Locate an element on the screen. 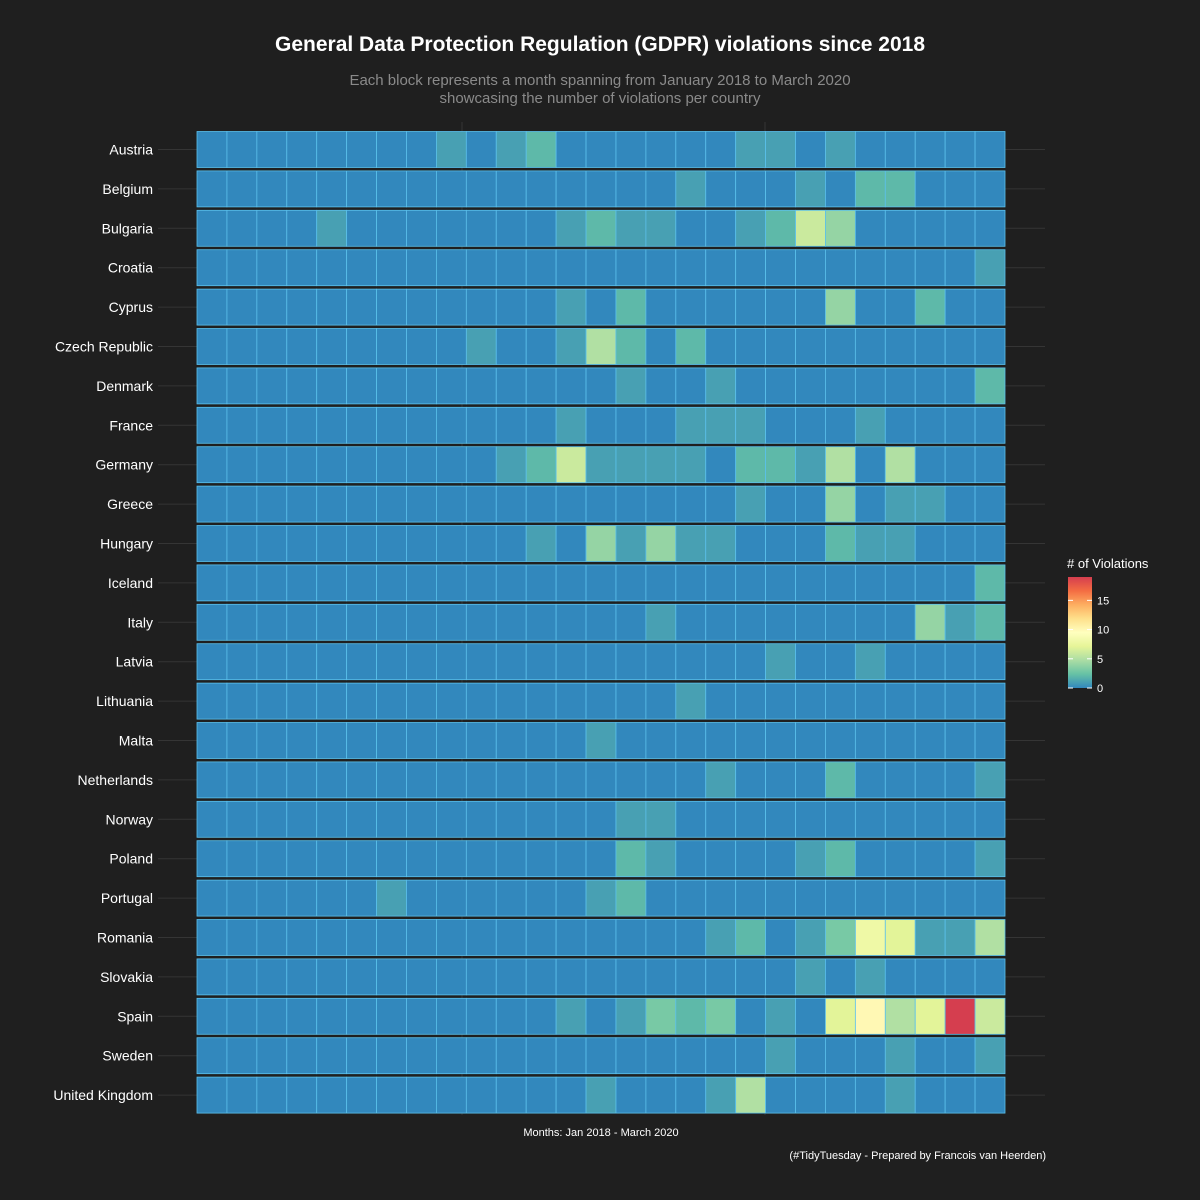  y-axis-label: Netherlands is located at coordinates (116, 780).